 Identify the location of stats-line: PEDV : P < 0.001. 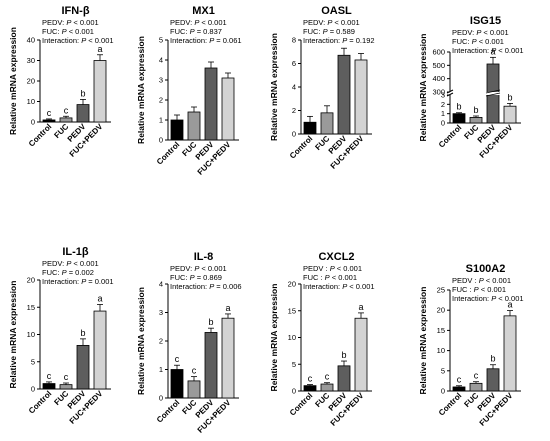
(332, 268).